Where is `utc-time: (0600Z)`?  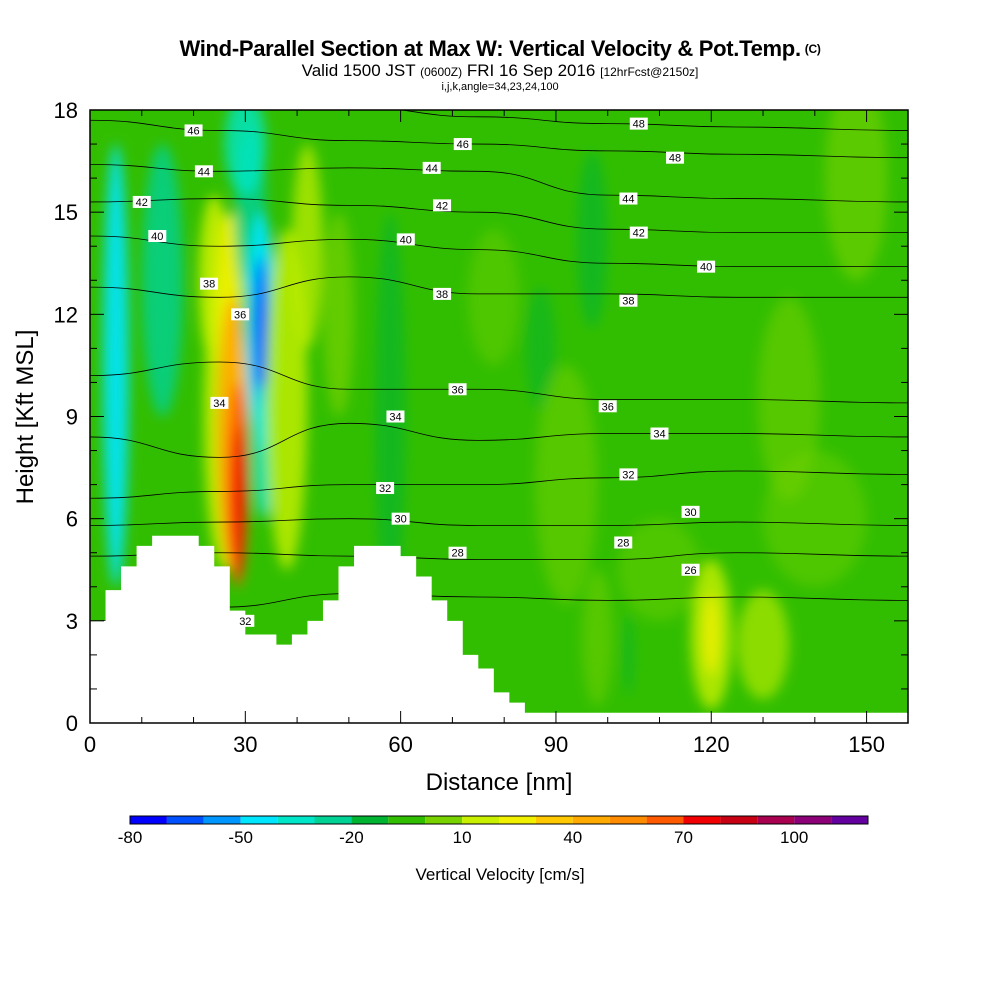 utc-time: (0600Z) is located at coordinates (441, 72).